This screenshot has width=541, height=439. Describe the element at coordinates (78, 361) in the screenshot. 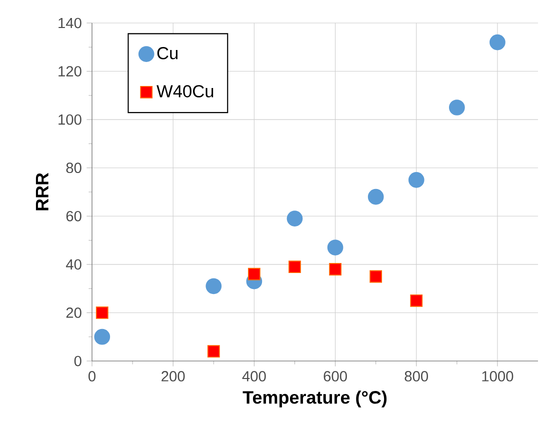

I see `y-tick-label: 0` at that location.